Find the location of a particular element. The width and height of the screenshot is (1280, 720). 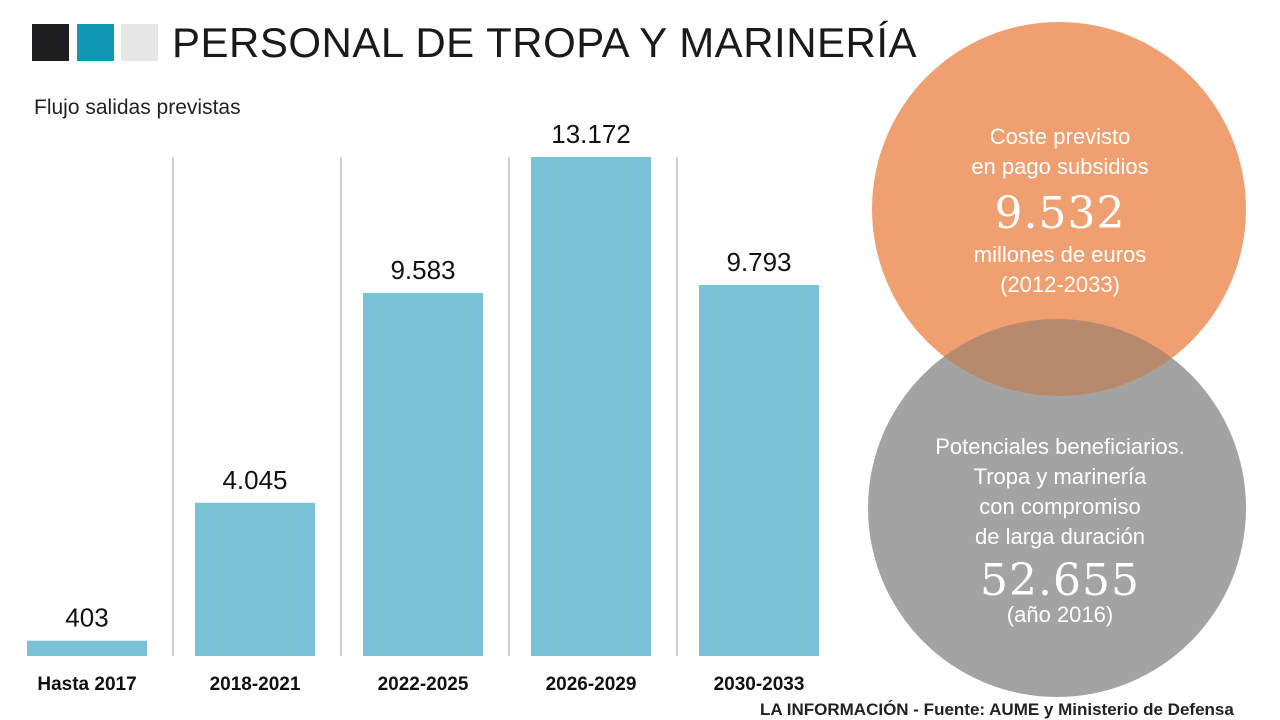

bar-2026-2029 is located at coordinates (591, 406).